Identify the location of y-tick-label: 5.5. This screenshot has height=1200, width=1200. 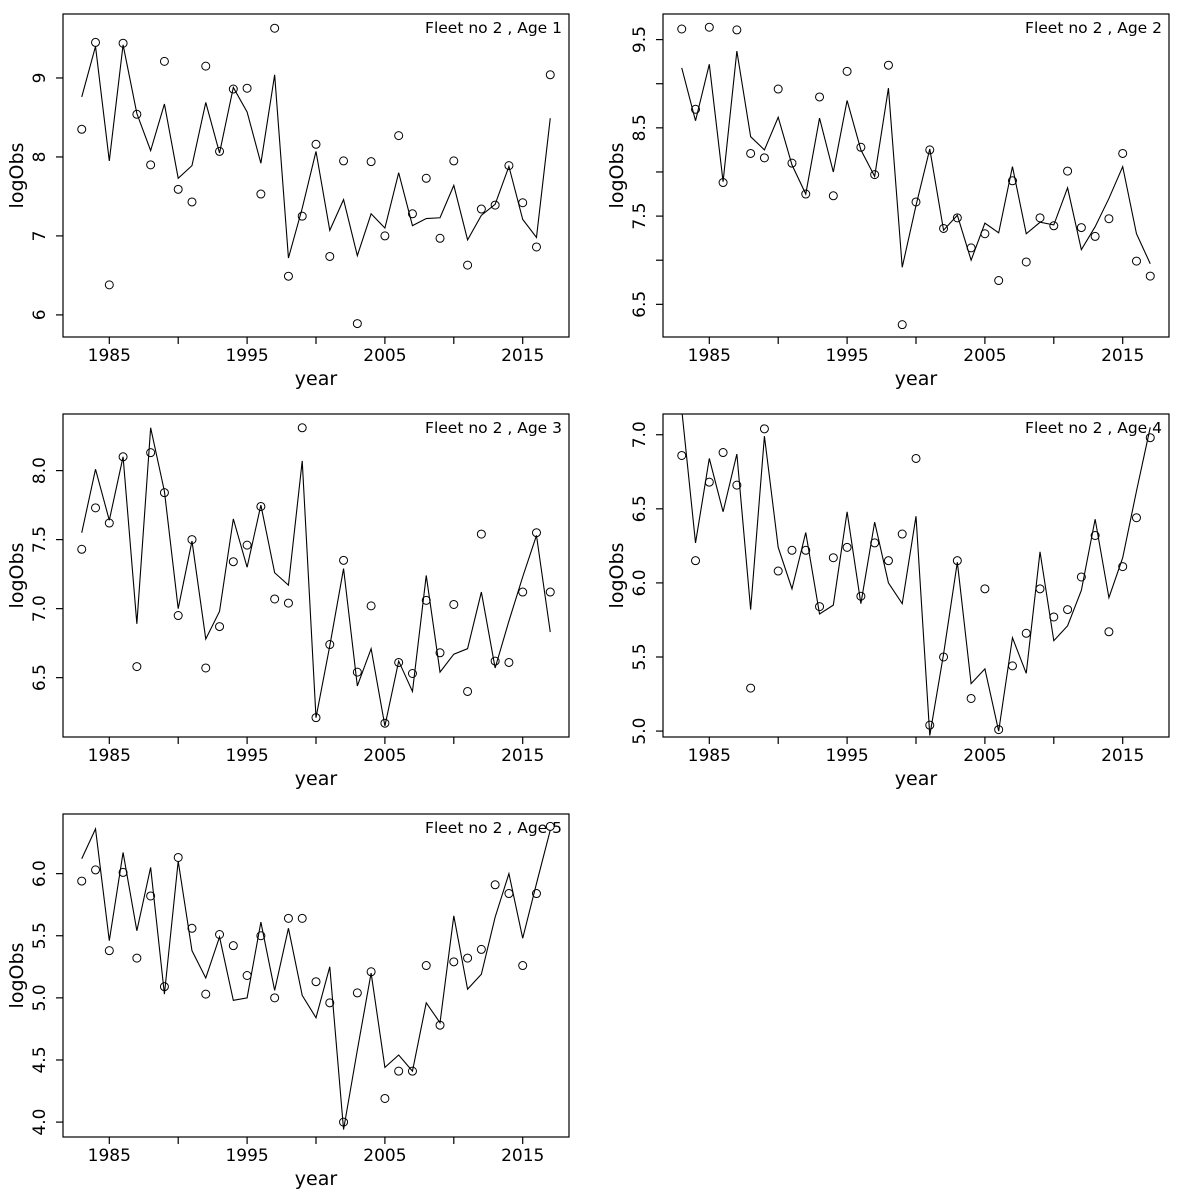
(40, 935).